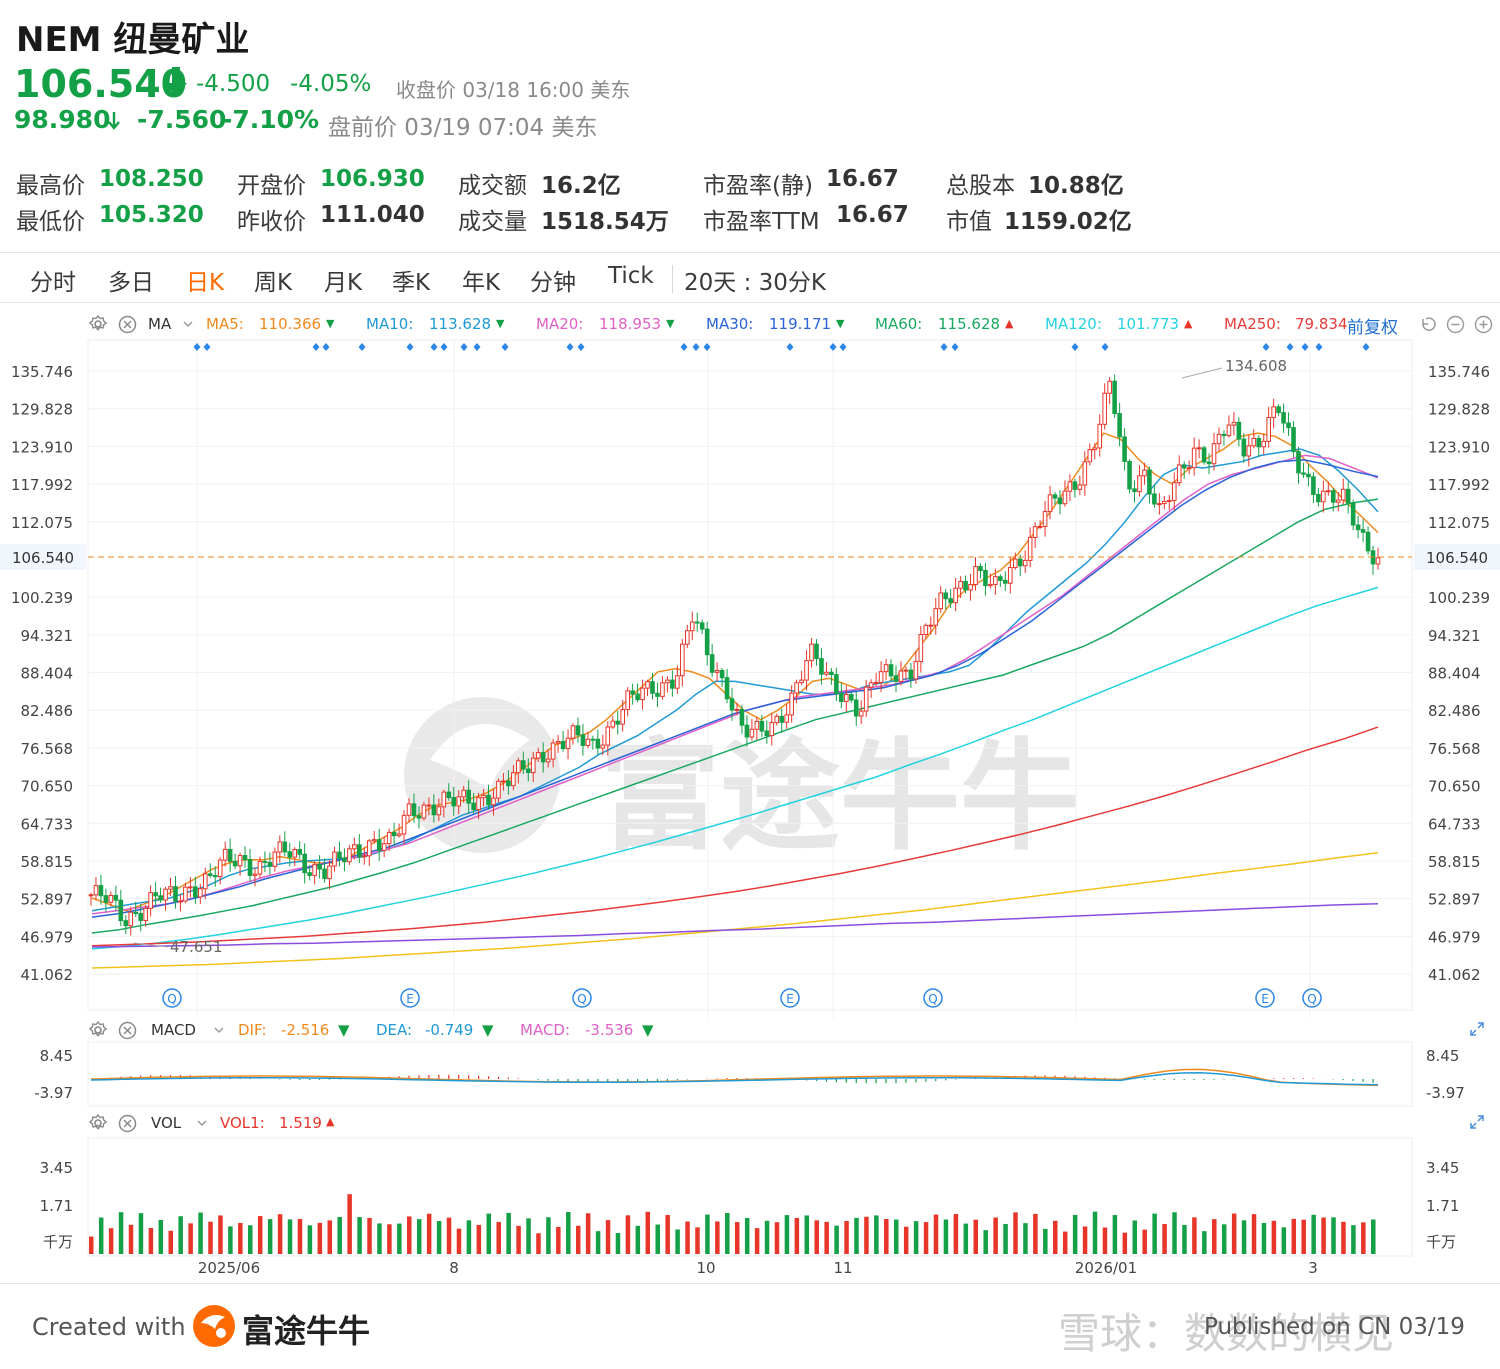 This screenshot has height=1369, width=1500. What do you see at coordinates (750, 1209) in the screenshot?
I see `volume-chart: 3.45 3.45 1.71 1.71 千万 千万 2025/06 8 10 11 2026/01 3` at bounding box center [750, 1209].